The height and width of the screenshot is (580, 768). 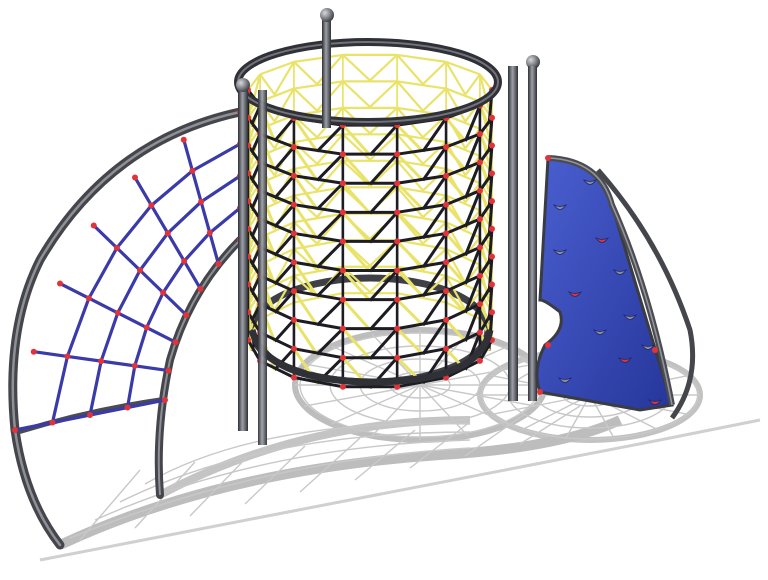 What do you see at coordinates (251, 261) in the screenshot?
I see `post-left` at bounding box center [251, 261].